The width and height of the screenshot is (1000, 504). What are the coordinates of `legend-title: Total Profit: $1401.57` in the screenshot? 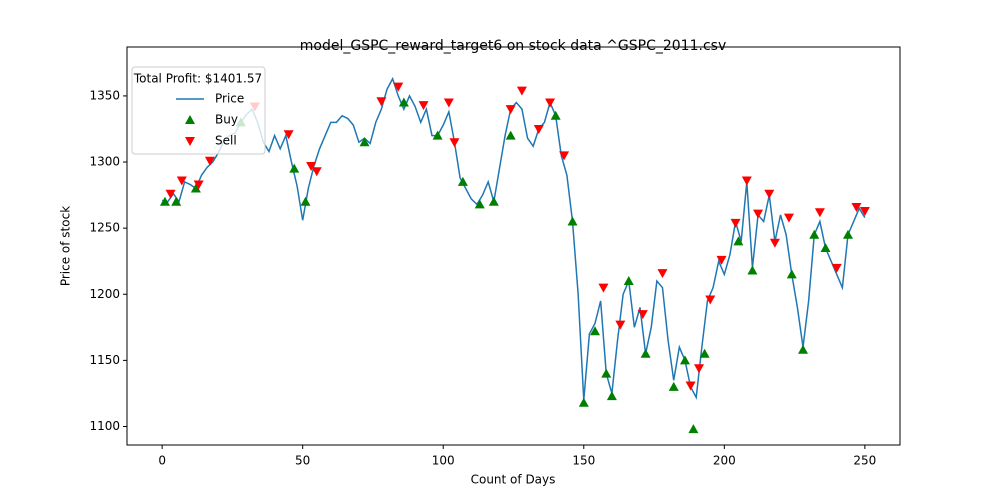 It's located at (197, 79).